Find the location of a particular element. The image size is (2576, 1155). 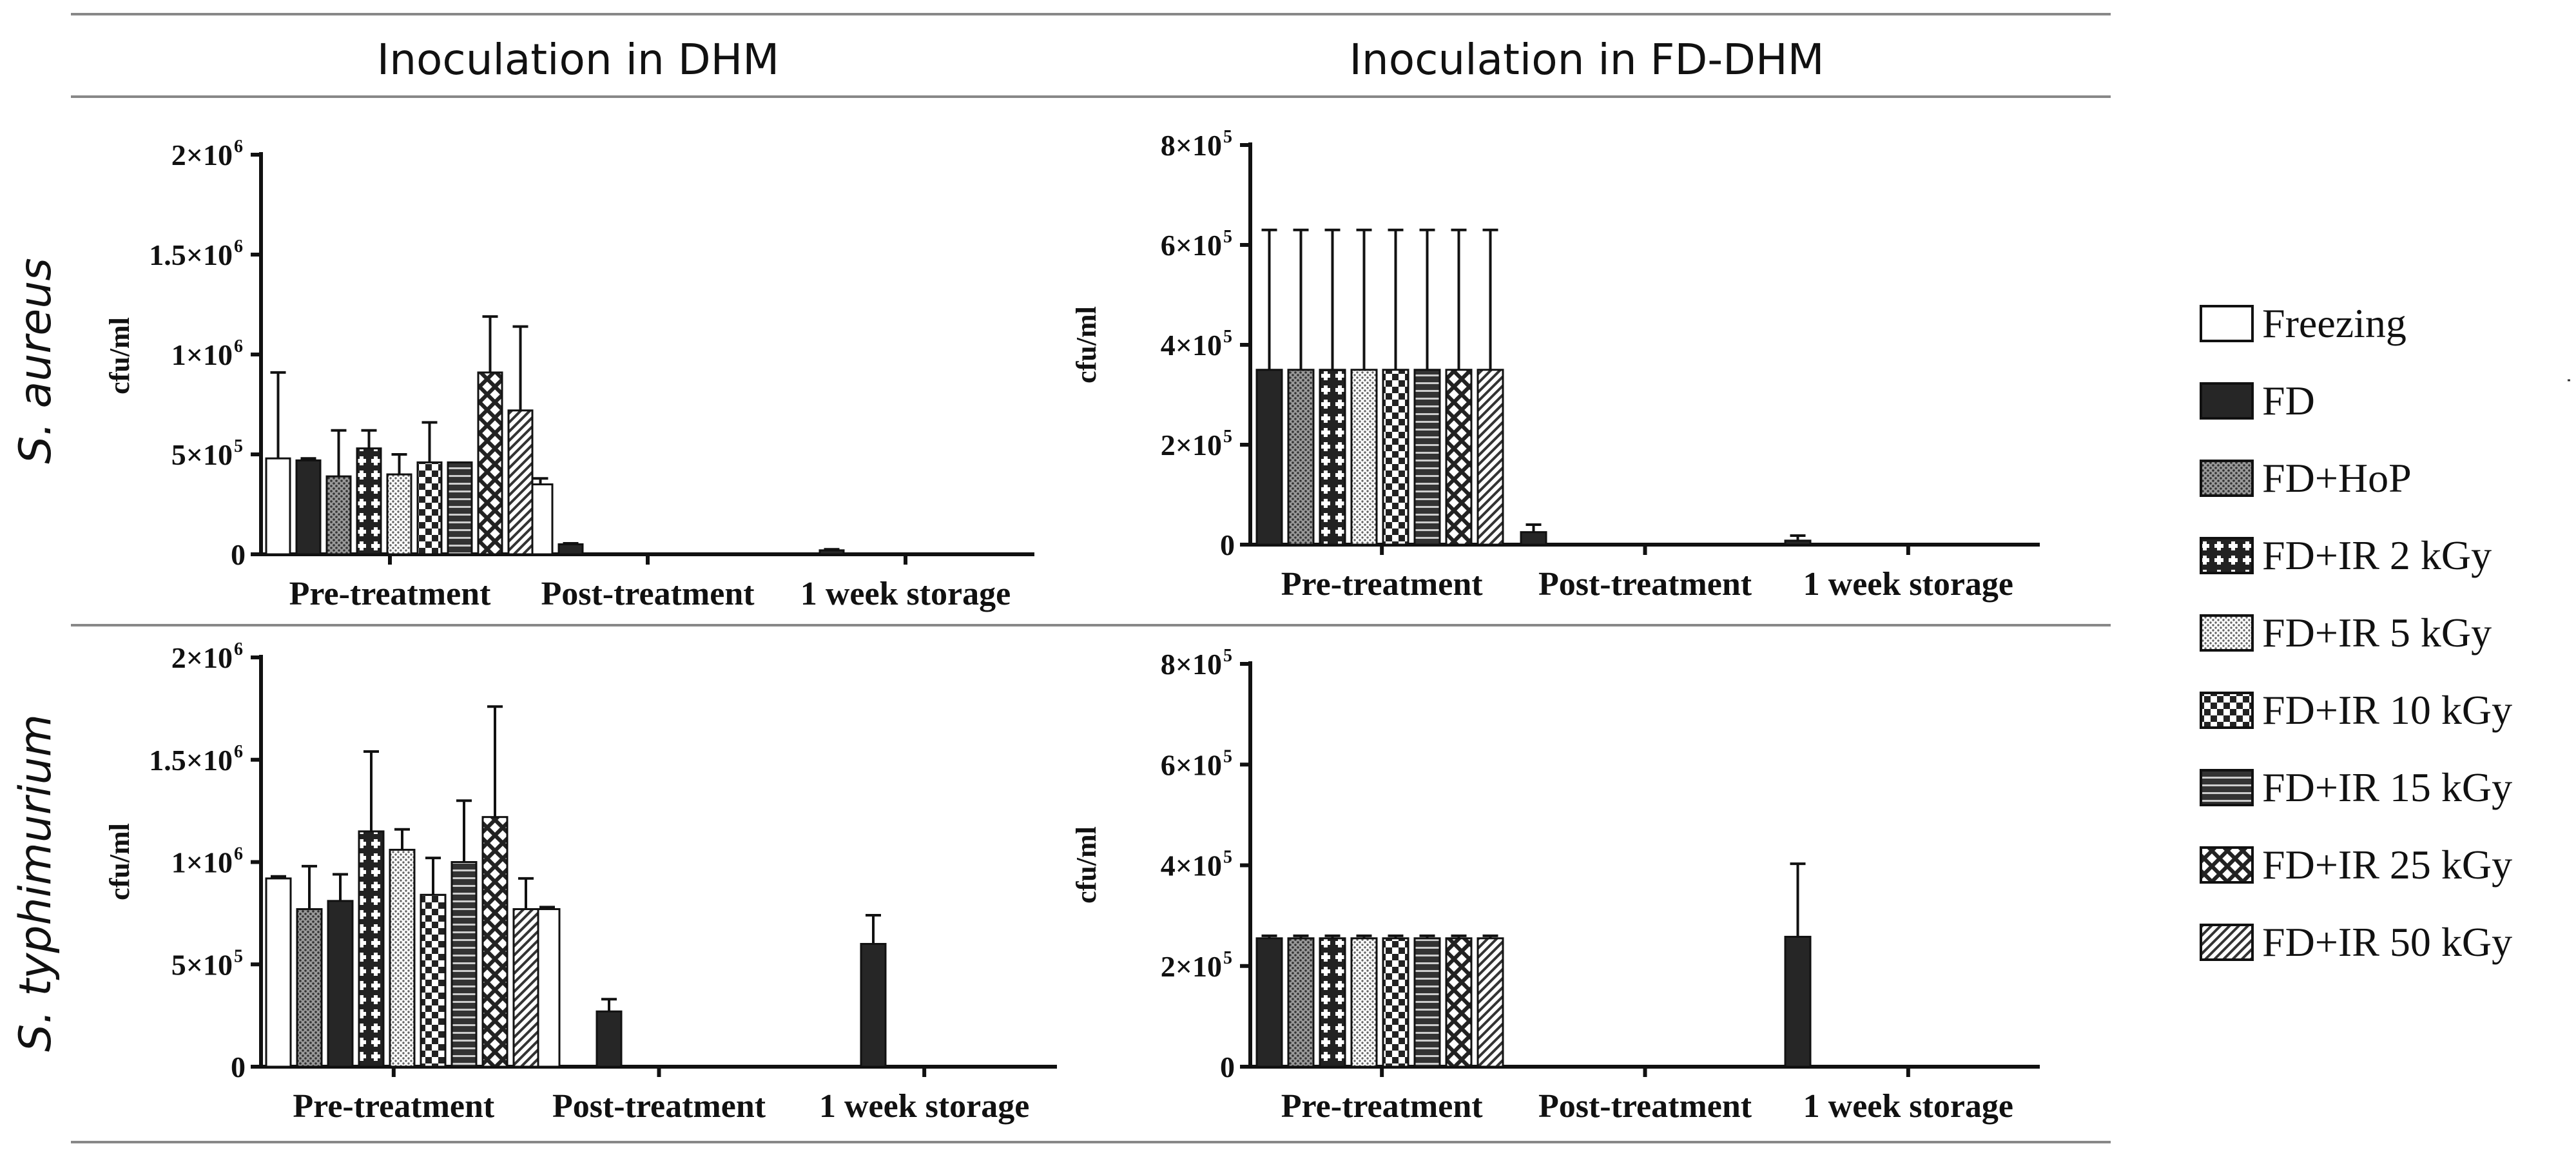

legend-swatch-fd-ir-15-kgy is located at coordinates (2227, 787).